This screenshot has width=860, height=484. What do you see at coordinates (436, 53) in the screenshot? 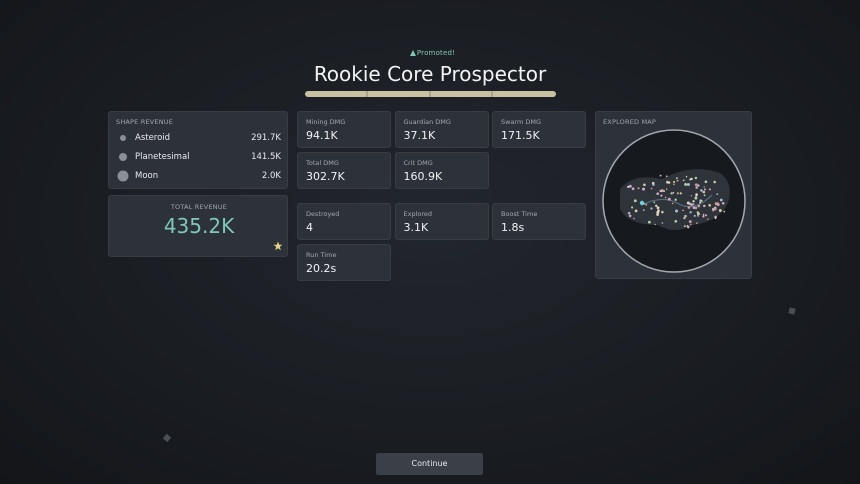
I see `status: Promoted!` at bounding box center [436, 53].